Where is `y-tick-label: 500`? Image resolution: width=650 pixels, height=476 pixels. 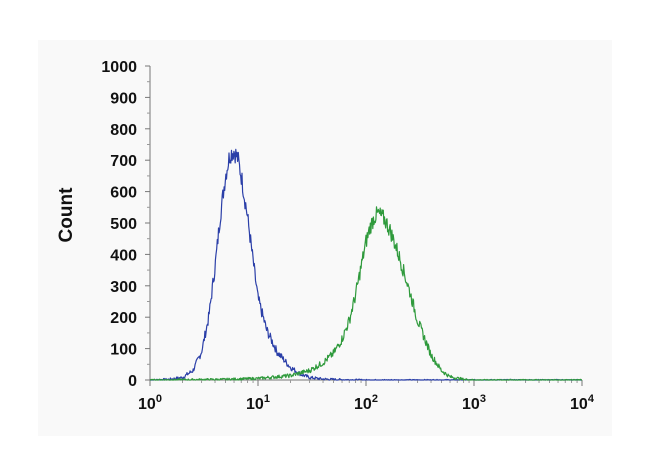
y-tick-label: 500 is located at coordinates (123, 224).